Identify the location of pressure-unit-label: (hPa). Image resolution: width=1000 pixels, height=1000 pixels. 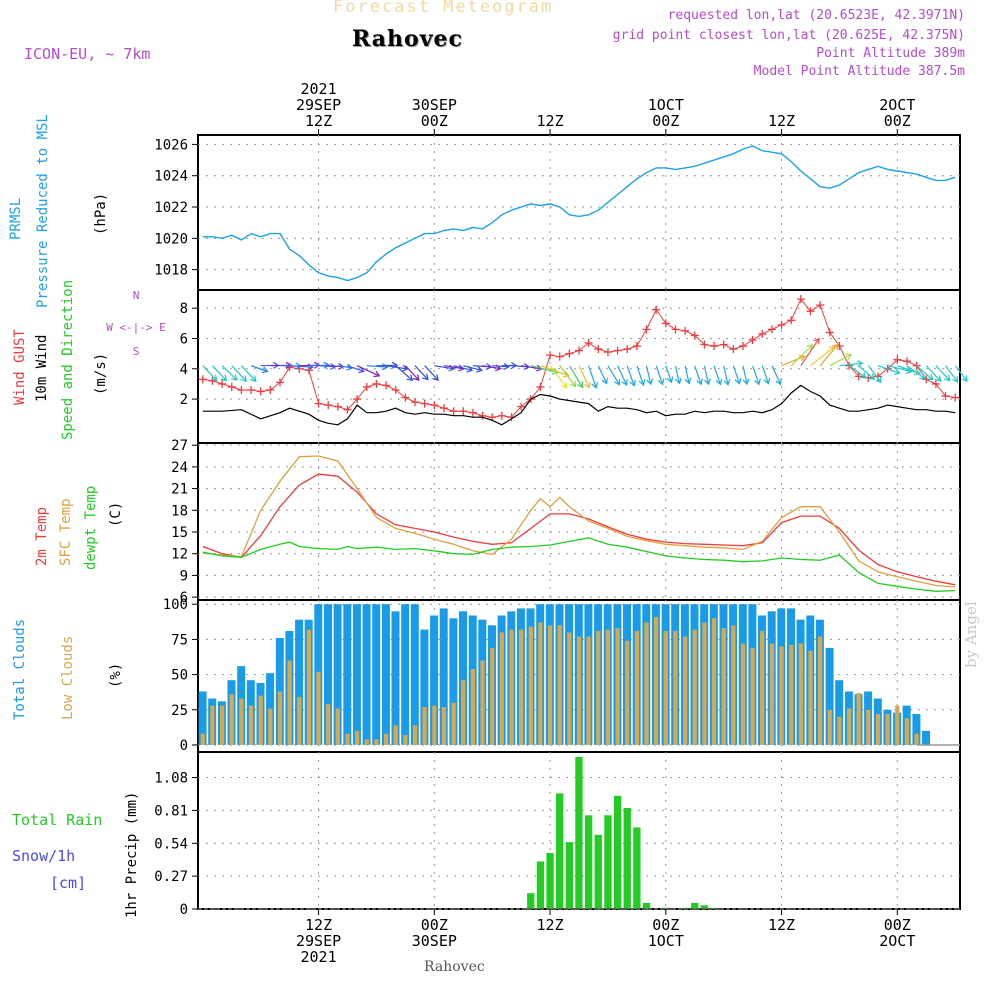
(101, 214).